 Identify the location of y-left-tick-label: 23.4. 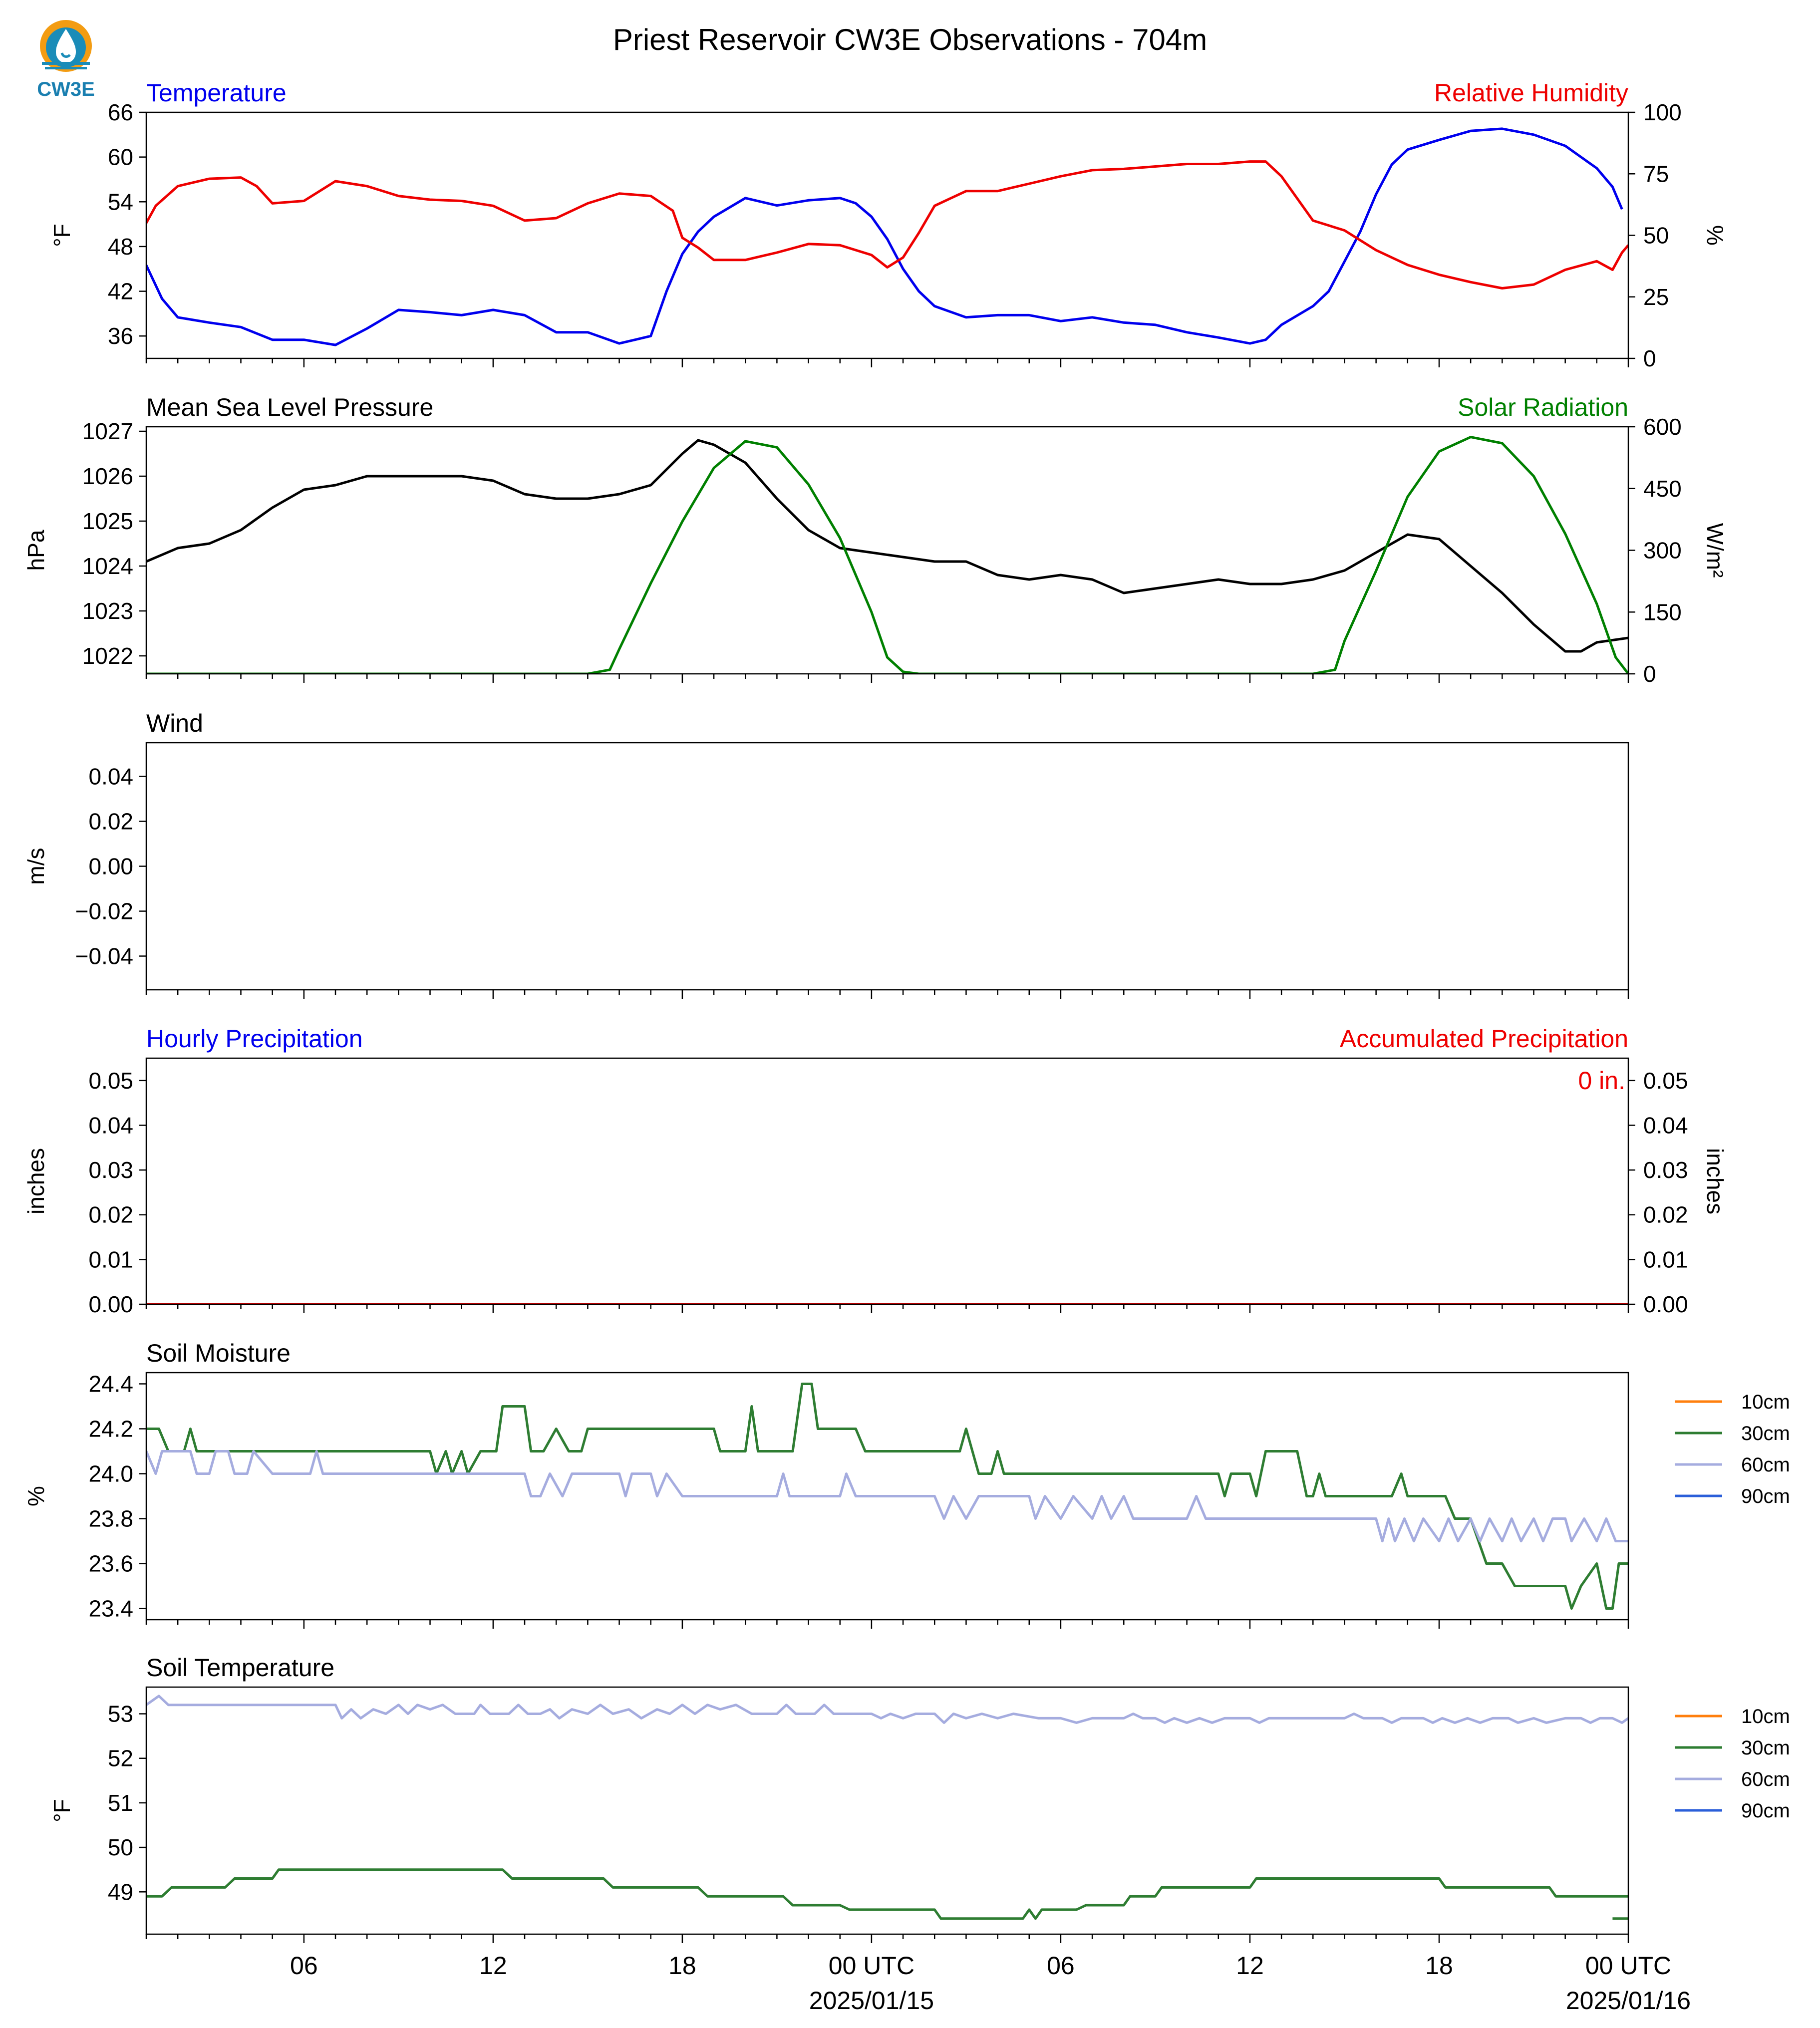
(110, 1609).